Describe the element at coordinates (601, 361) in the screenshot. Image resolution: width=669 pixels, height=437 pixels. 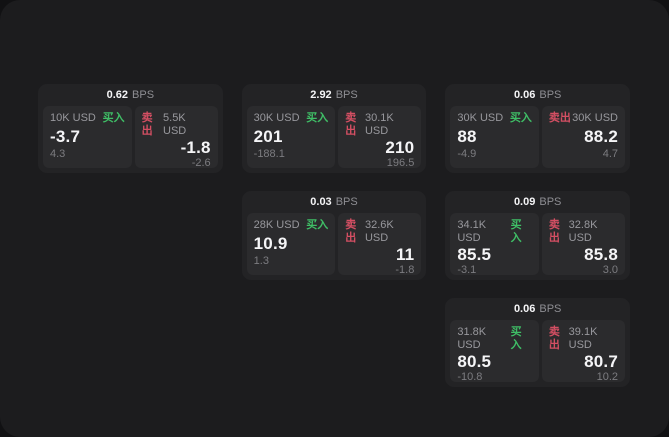
I see `sell-price-value: 80.7` at that location.